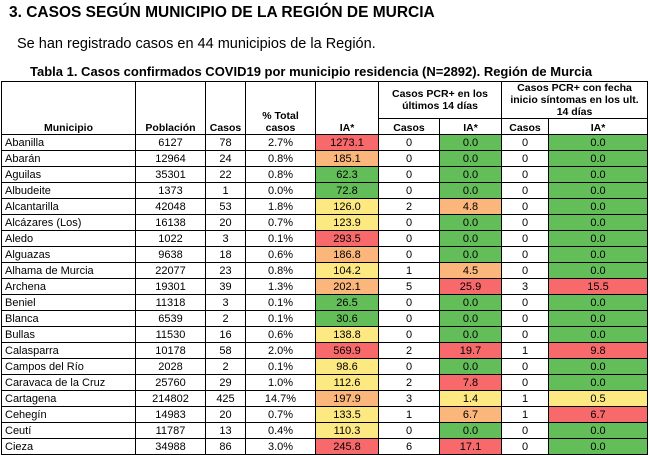 The width and height of the screenshot is (650, 455). I want to click on header-ia: IA*, so click(347, 108).